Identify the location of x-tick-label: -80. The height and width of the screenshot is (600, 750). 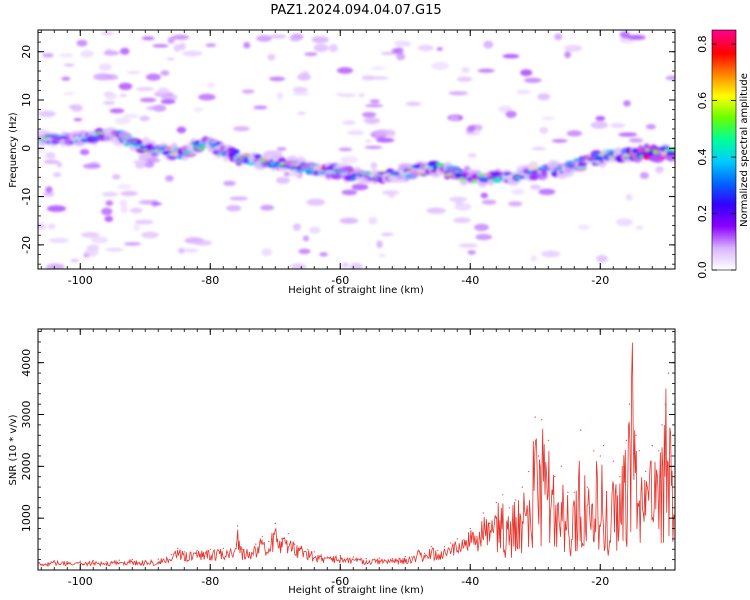
(210, 581).